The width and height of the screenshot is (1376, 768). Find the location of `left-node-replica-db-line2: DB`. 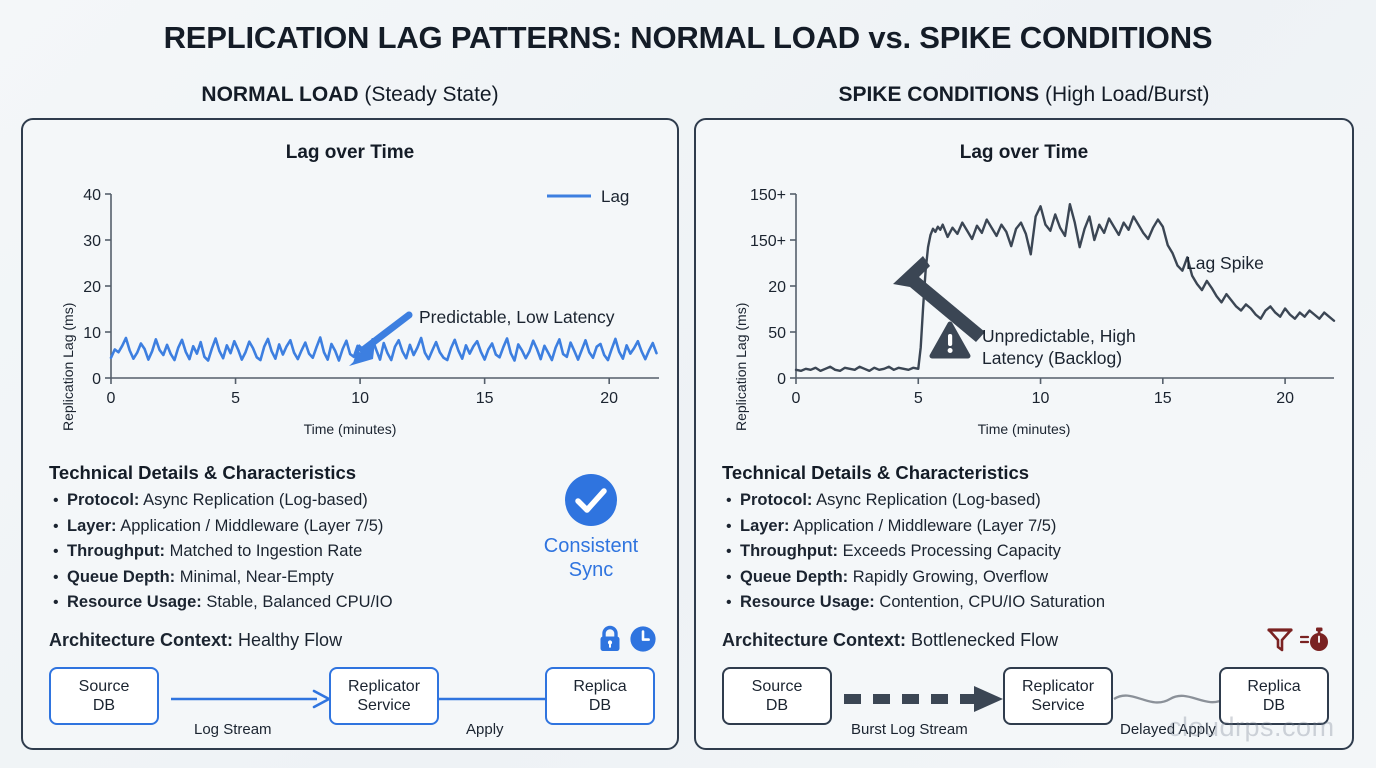

left-node-replica-db-line2: DB is located at coordinates (600, 705).